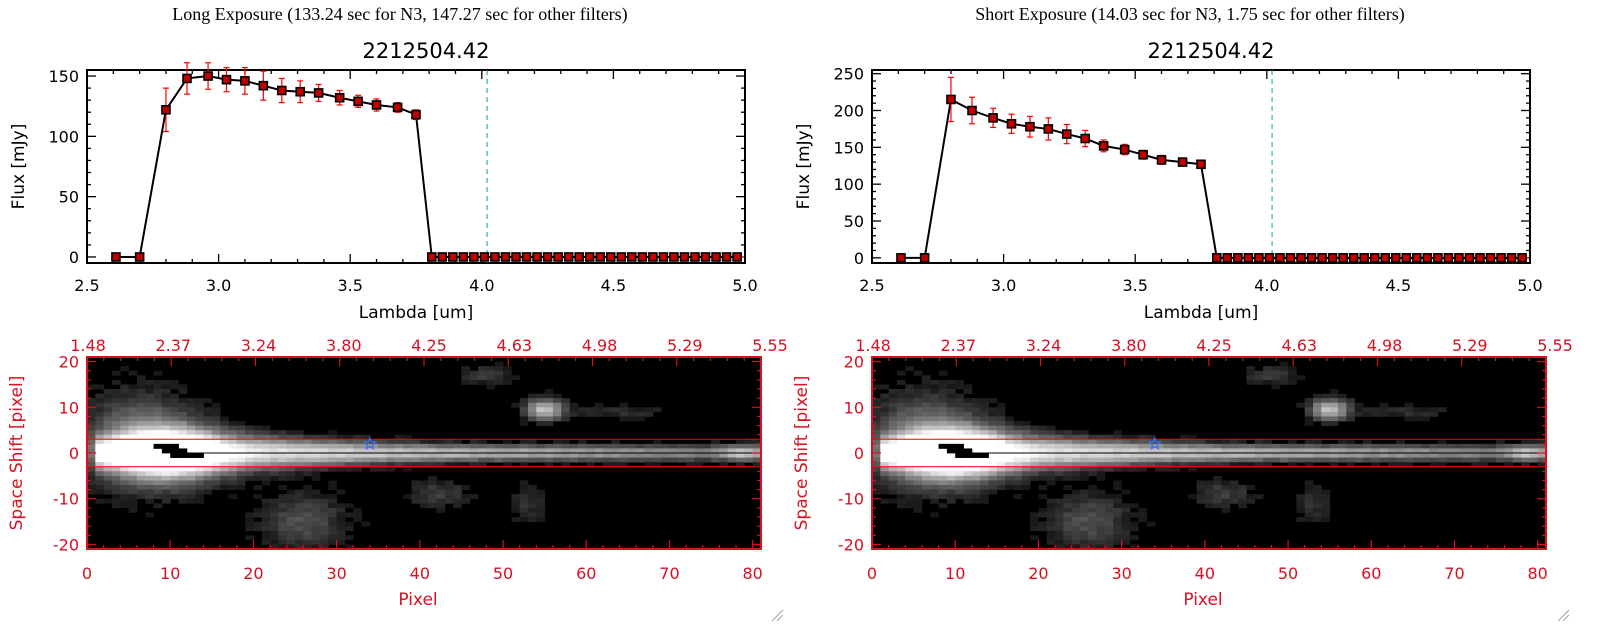 This screenshot has width=1600, height=630. Describe the element at coordinates (1044, 345) in the screenshot. I see `image-top-tick-label: 3.24` at that location.